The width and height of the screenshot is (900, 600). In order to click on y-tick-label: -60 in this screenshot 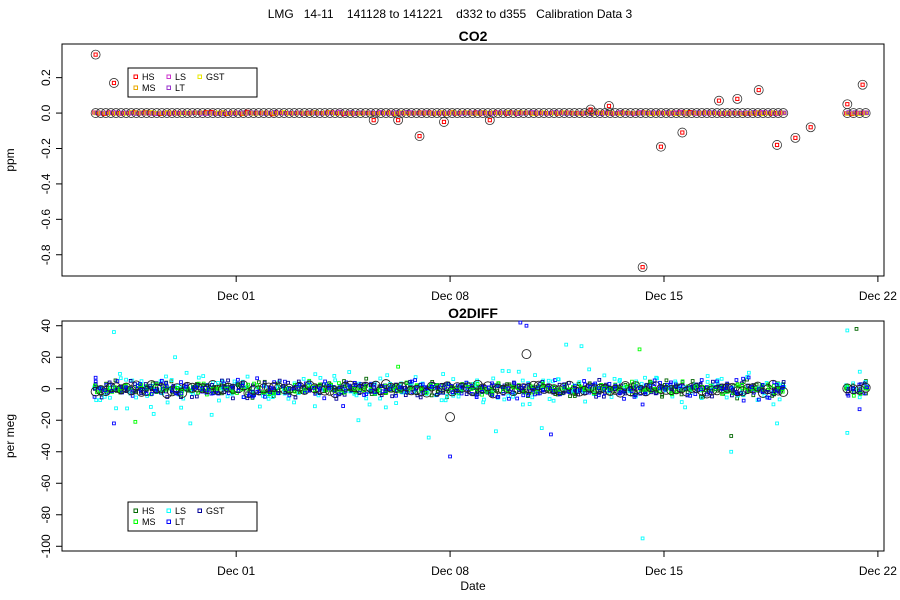, I will do `click(46, 483)`.